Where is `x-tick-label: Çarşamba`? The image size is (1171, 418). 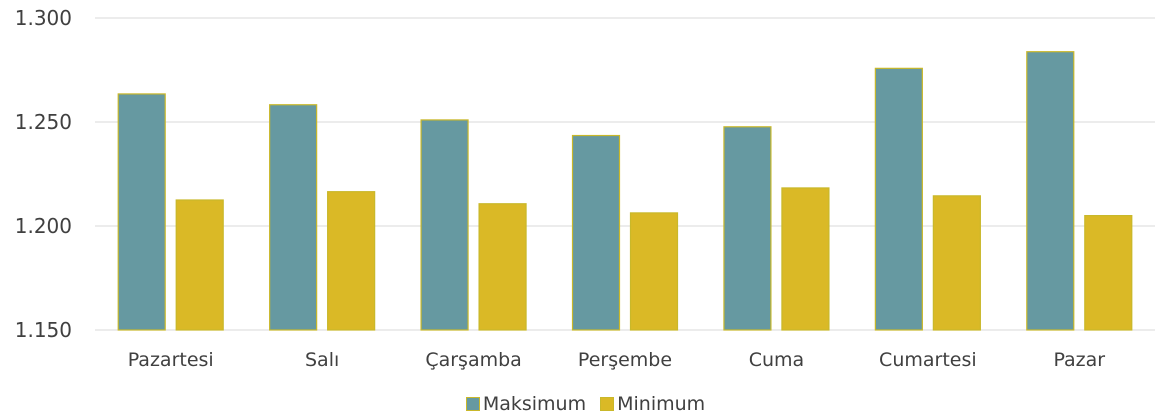 x-tick-label: Çarşamba is located at coordinates (473, 360).